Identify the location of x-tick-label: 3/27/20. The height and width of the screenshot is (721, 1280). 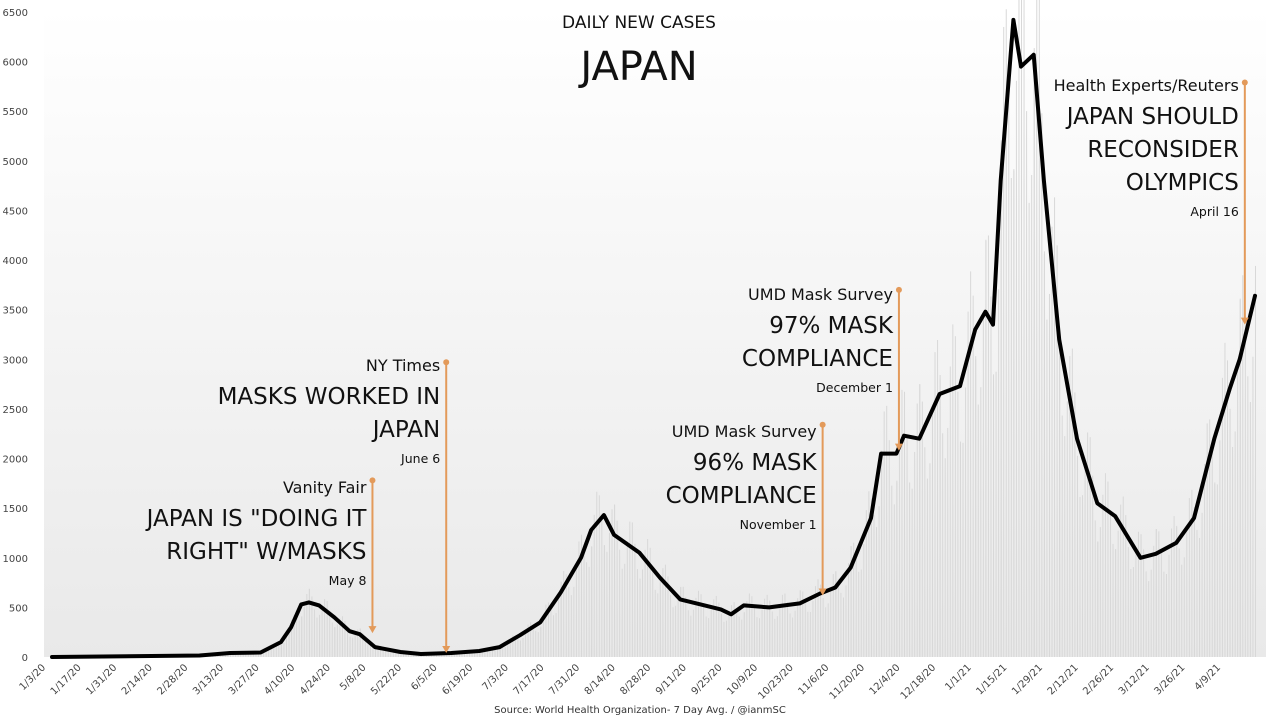
(244, 679).